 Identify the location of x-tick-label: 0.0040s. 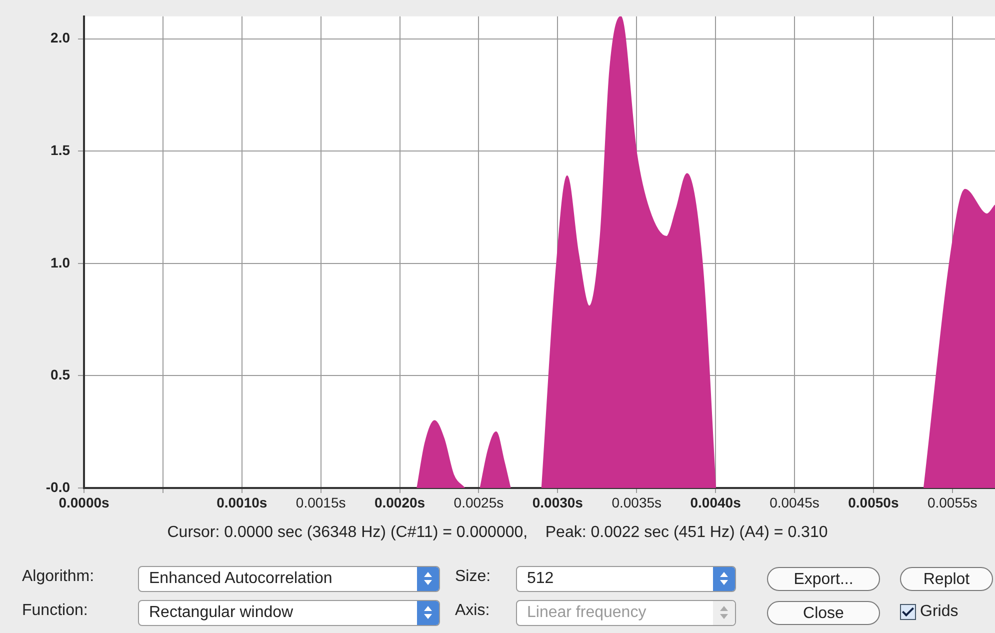
(716, 502).